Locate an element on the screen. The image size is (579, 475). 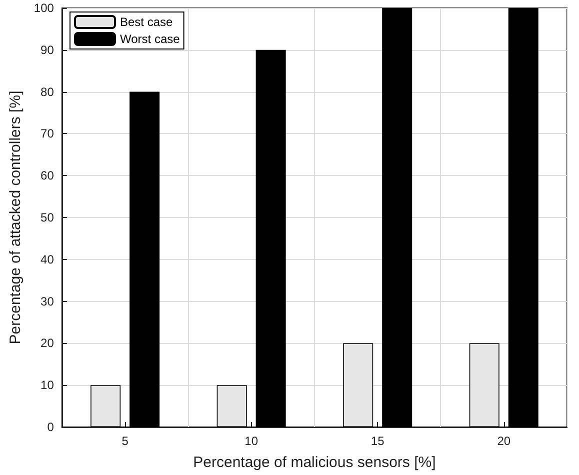
y-tick-label: 100 is located at coordinates (44, 8).